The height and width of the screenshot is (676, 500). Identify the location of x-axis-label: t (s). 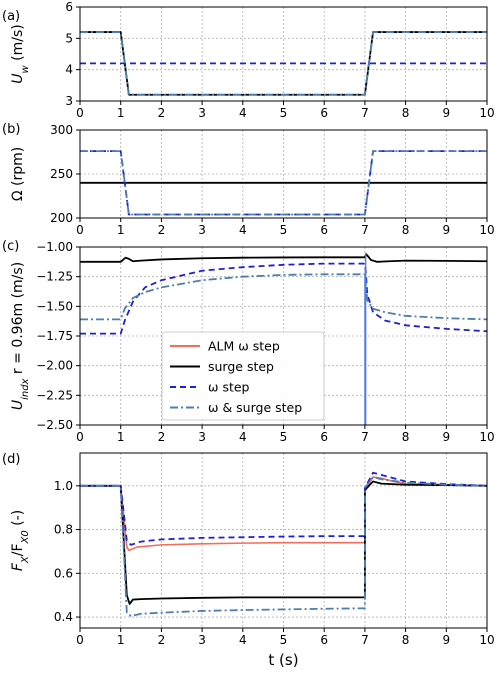
(283, 660).